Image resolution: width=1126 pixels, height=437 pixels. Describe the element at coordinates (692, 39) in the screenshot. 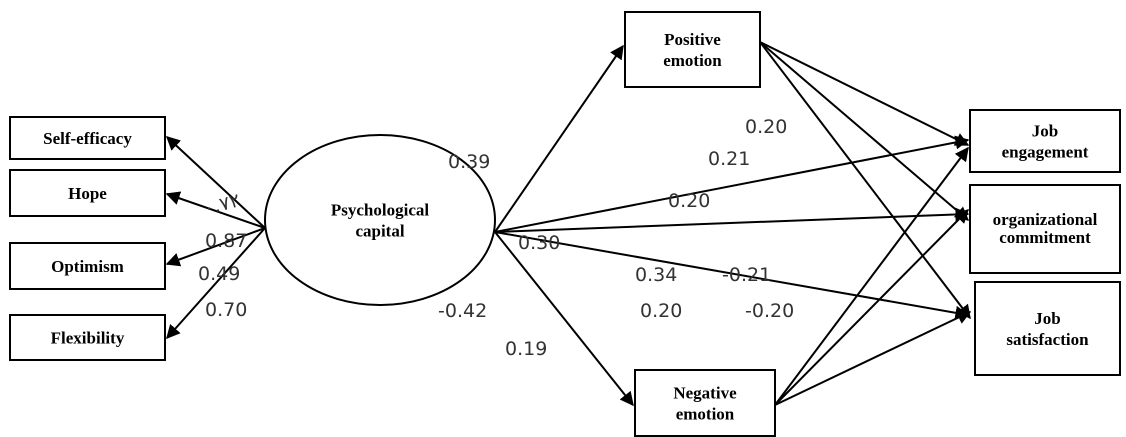

I see `node-label: Positive` at that location.